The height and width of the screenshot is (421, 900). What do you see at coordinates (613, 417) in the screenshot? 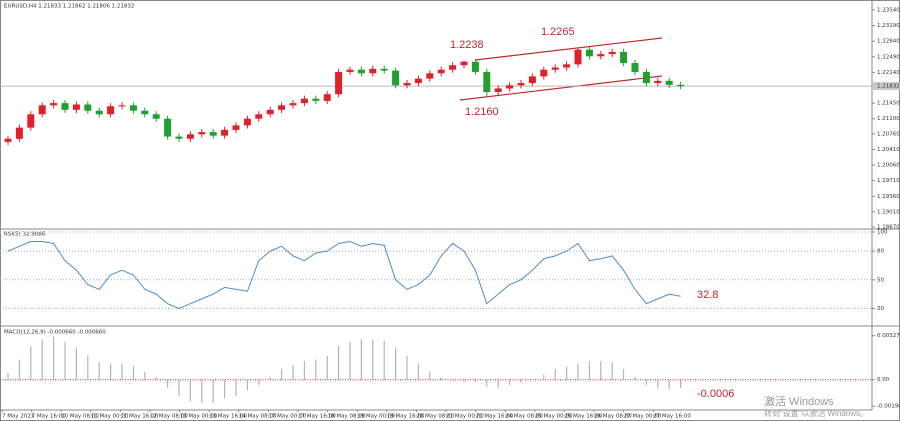
I see `time-label: 26 May 08:00` at bounding box center [613, 417].